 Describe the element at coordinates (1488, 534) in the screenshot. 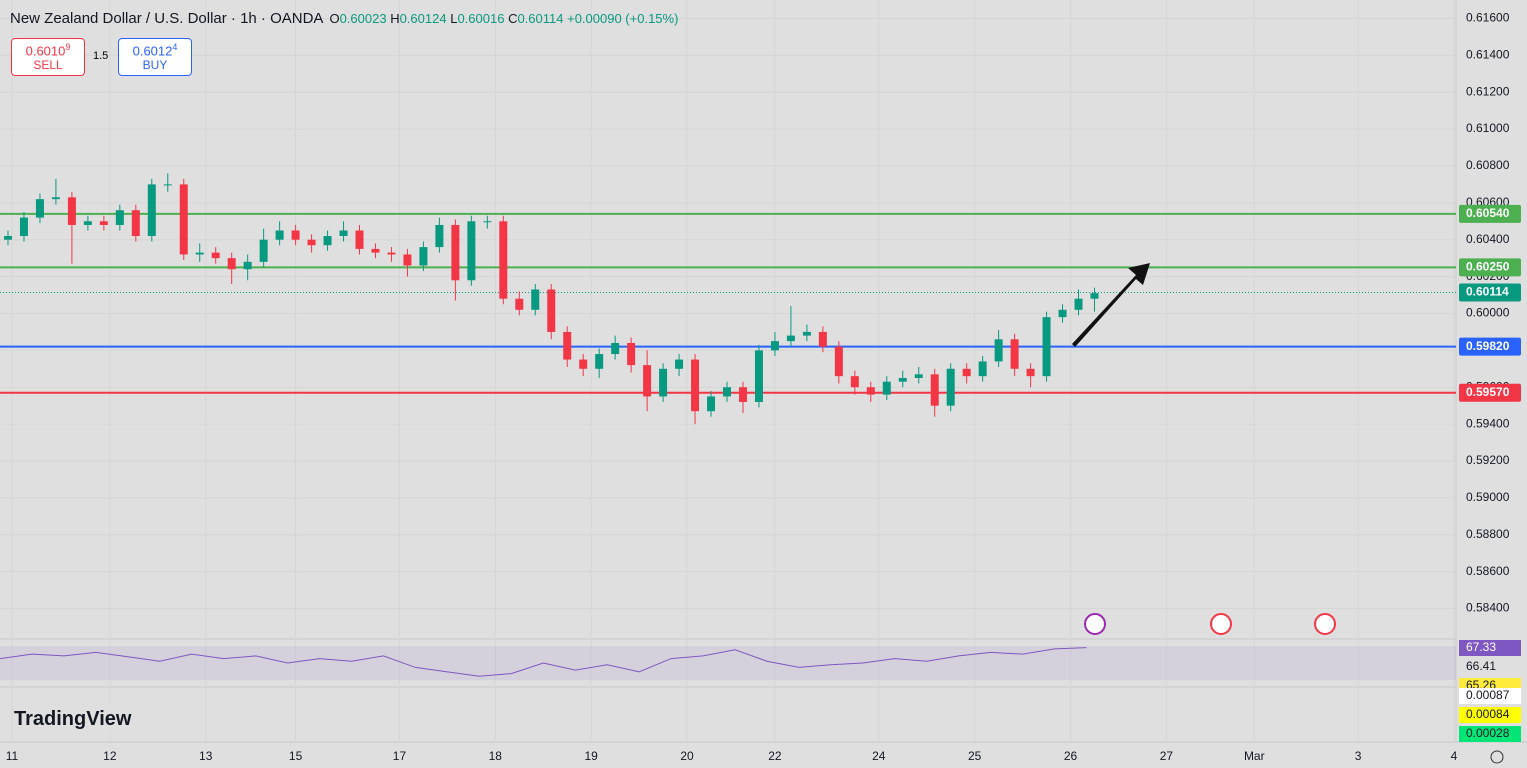

I see `y-tick-label: 0.58800` at that location.